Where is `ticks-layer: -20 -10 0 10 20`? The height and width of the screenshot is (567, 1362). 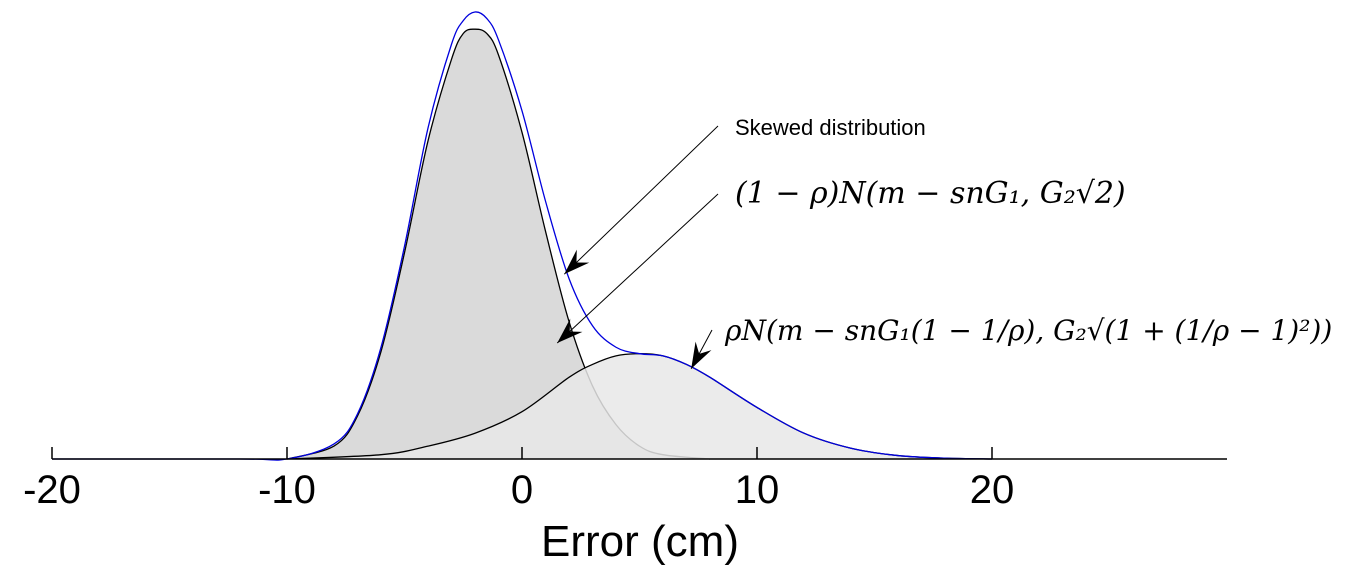
ticks-layer: -20 -10 0 10 20 is located at coordinates (518, 479).